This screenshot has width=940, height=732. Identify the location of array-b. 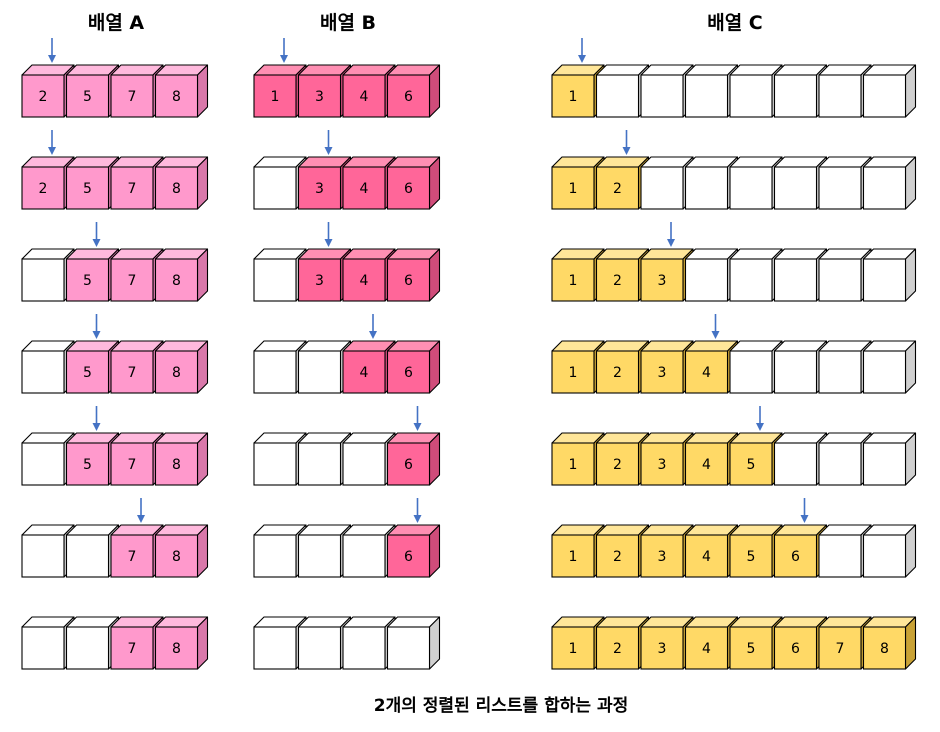
(347, 643).